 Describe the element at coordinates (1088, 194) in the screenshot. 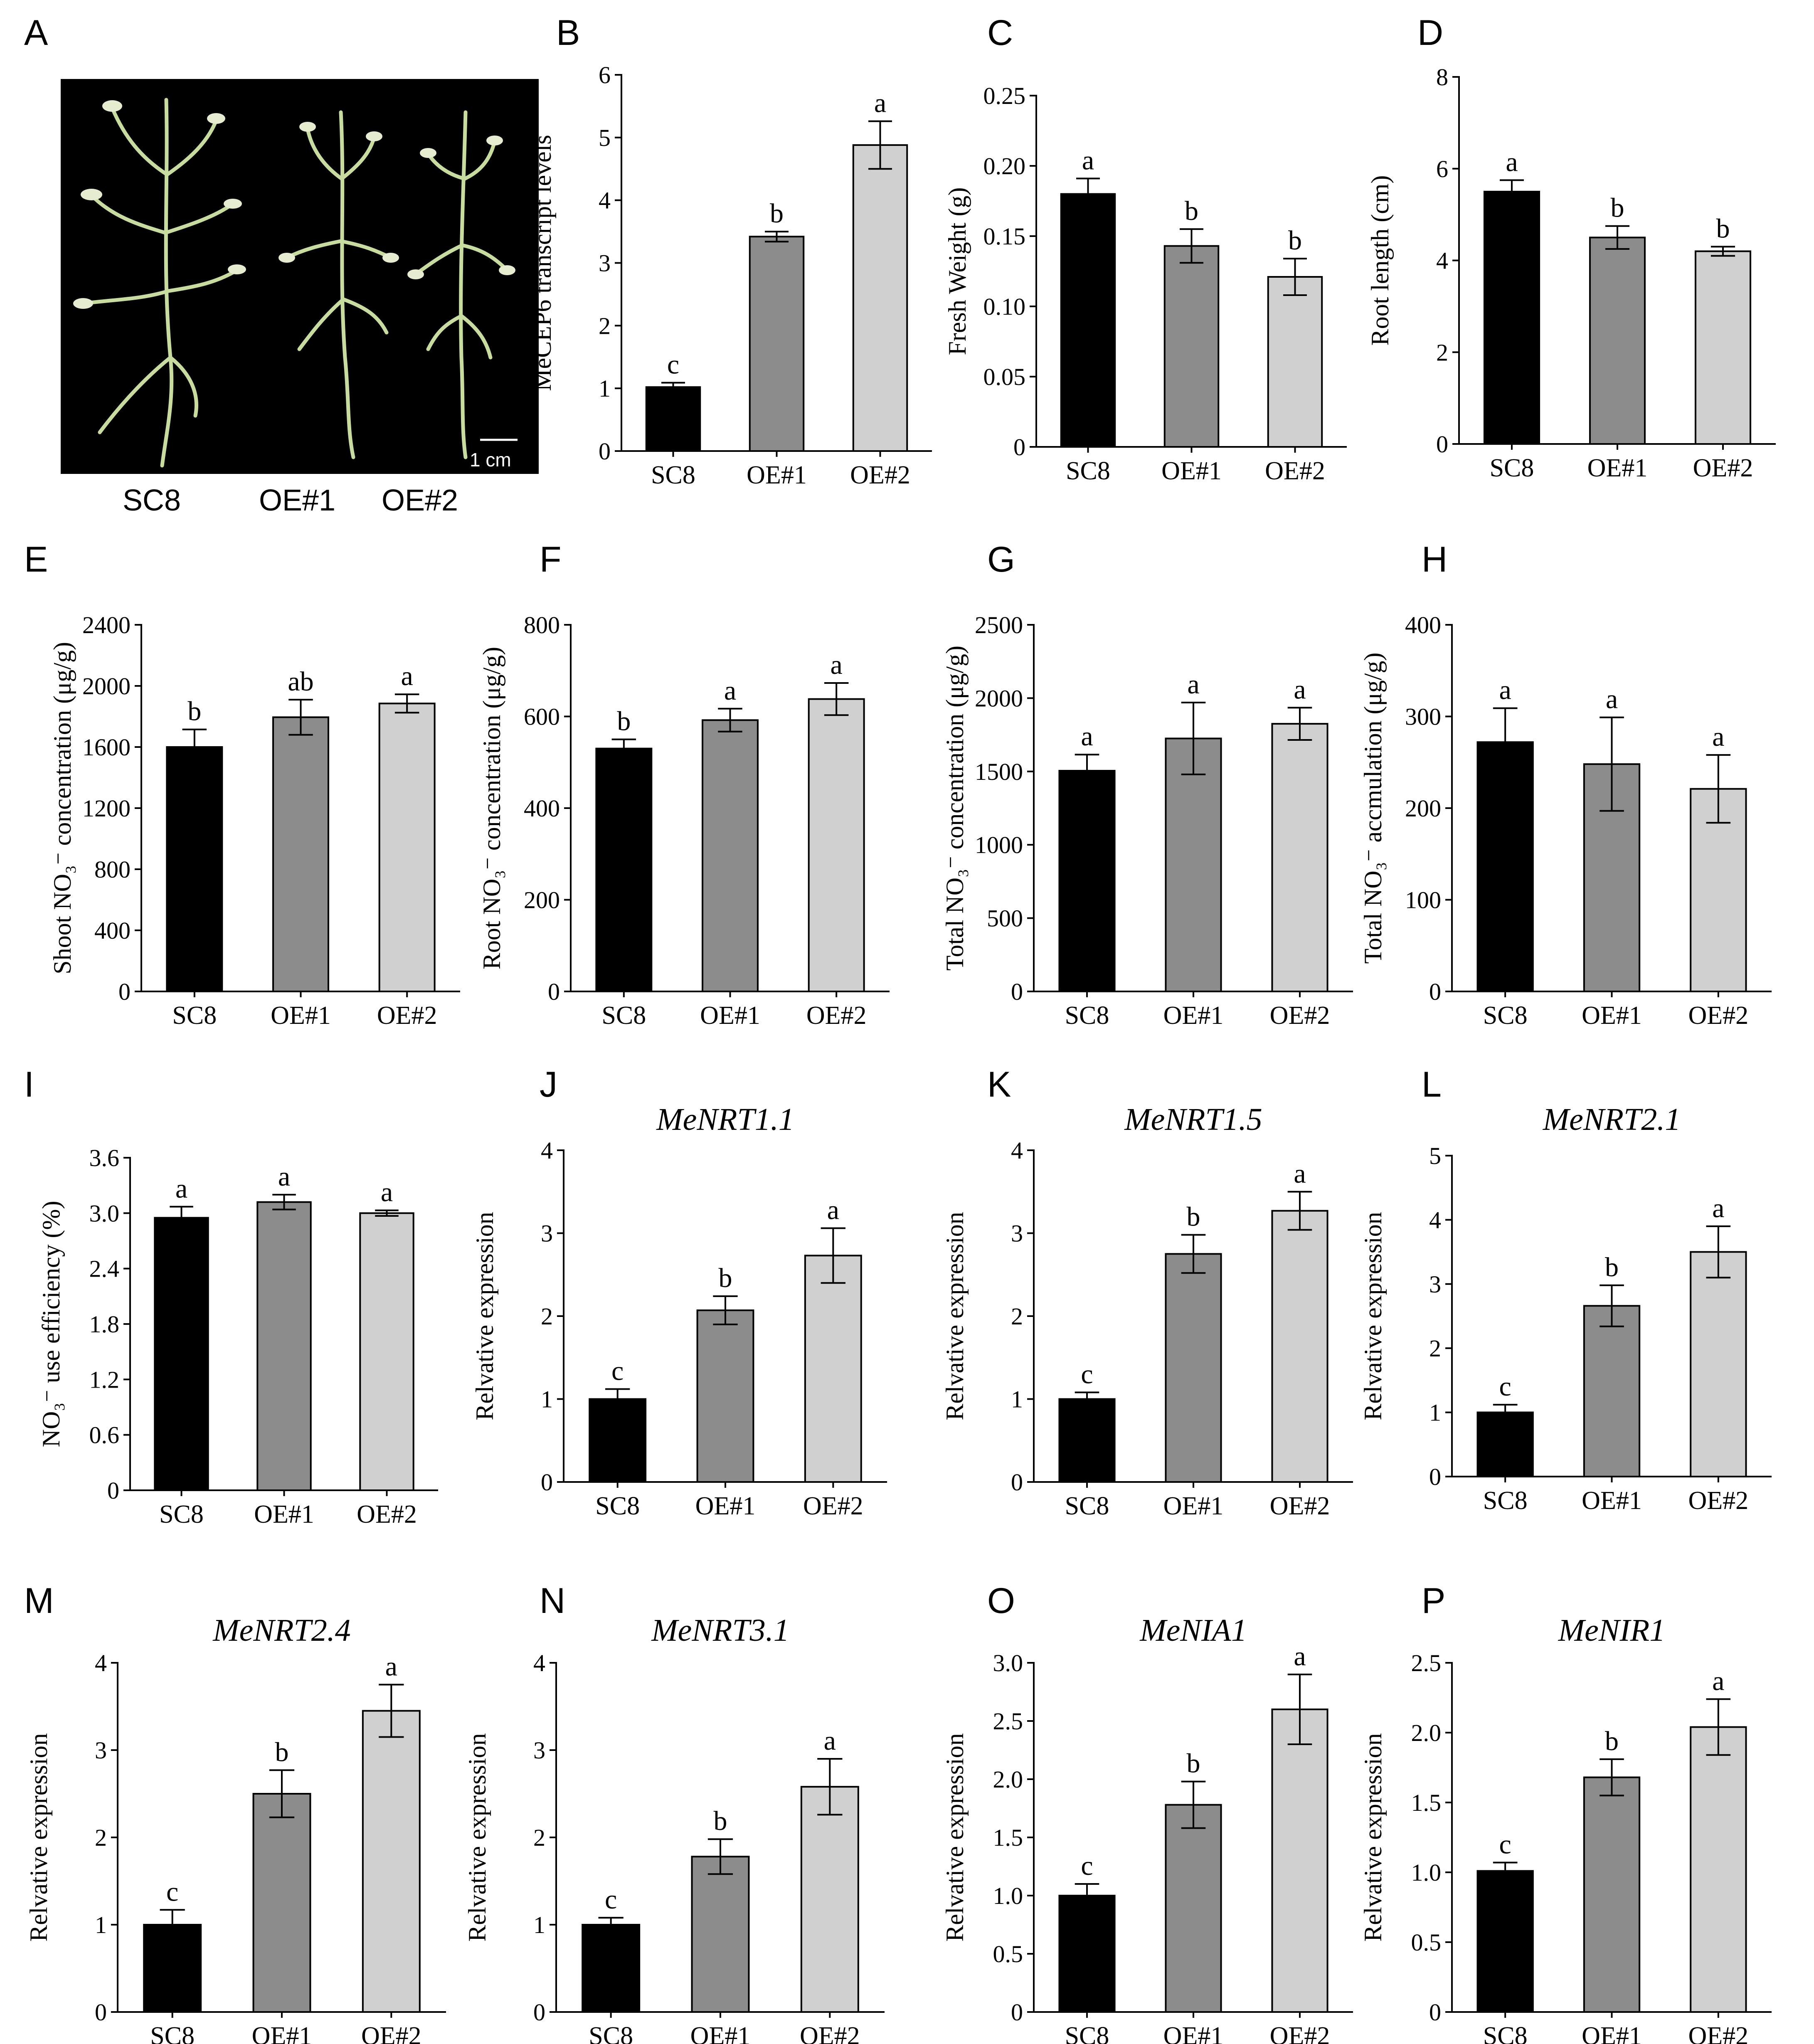

I see `error-bar-c-sc8` at that location.